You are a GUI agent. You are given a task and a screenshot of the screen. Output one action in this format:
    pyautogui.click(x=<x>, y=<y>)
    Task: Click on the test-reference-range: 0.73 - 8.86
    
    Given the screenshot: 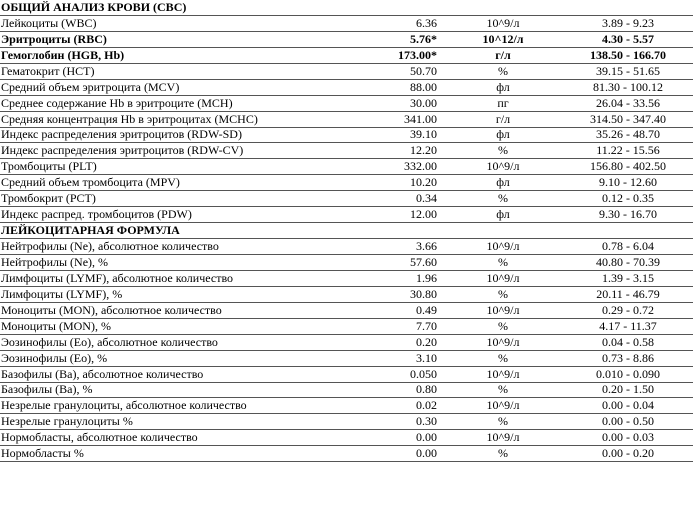 What is the action you would take?
    pyautogui.click(x=628, y=358)
    